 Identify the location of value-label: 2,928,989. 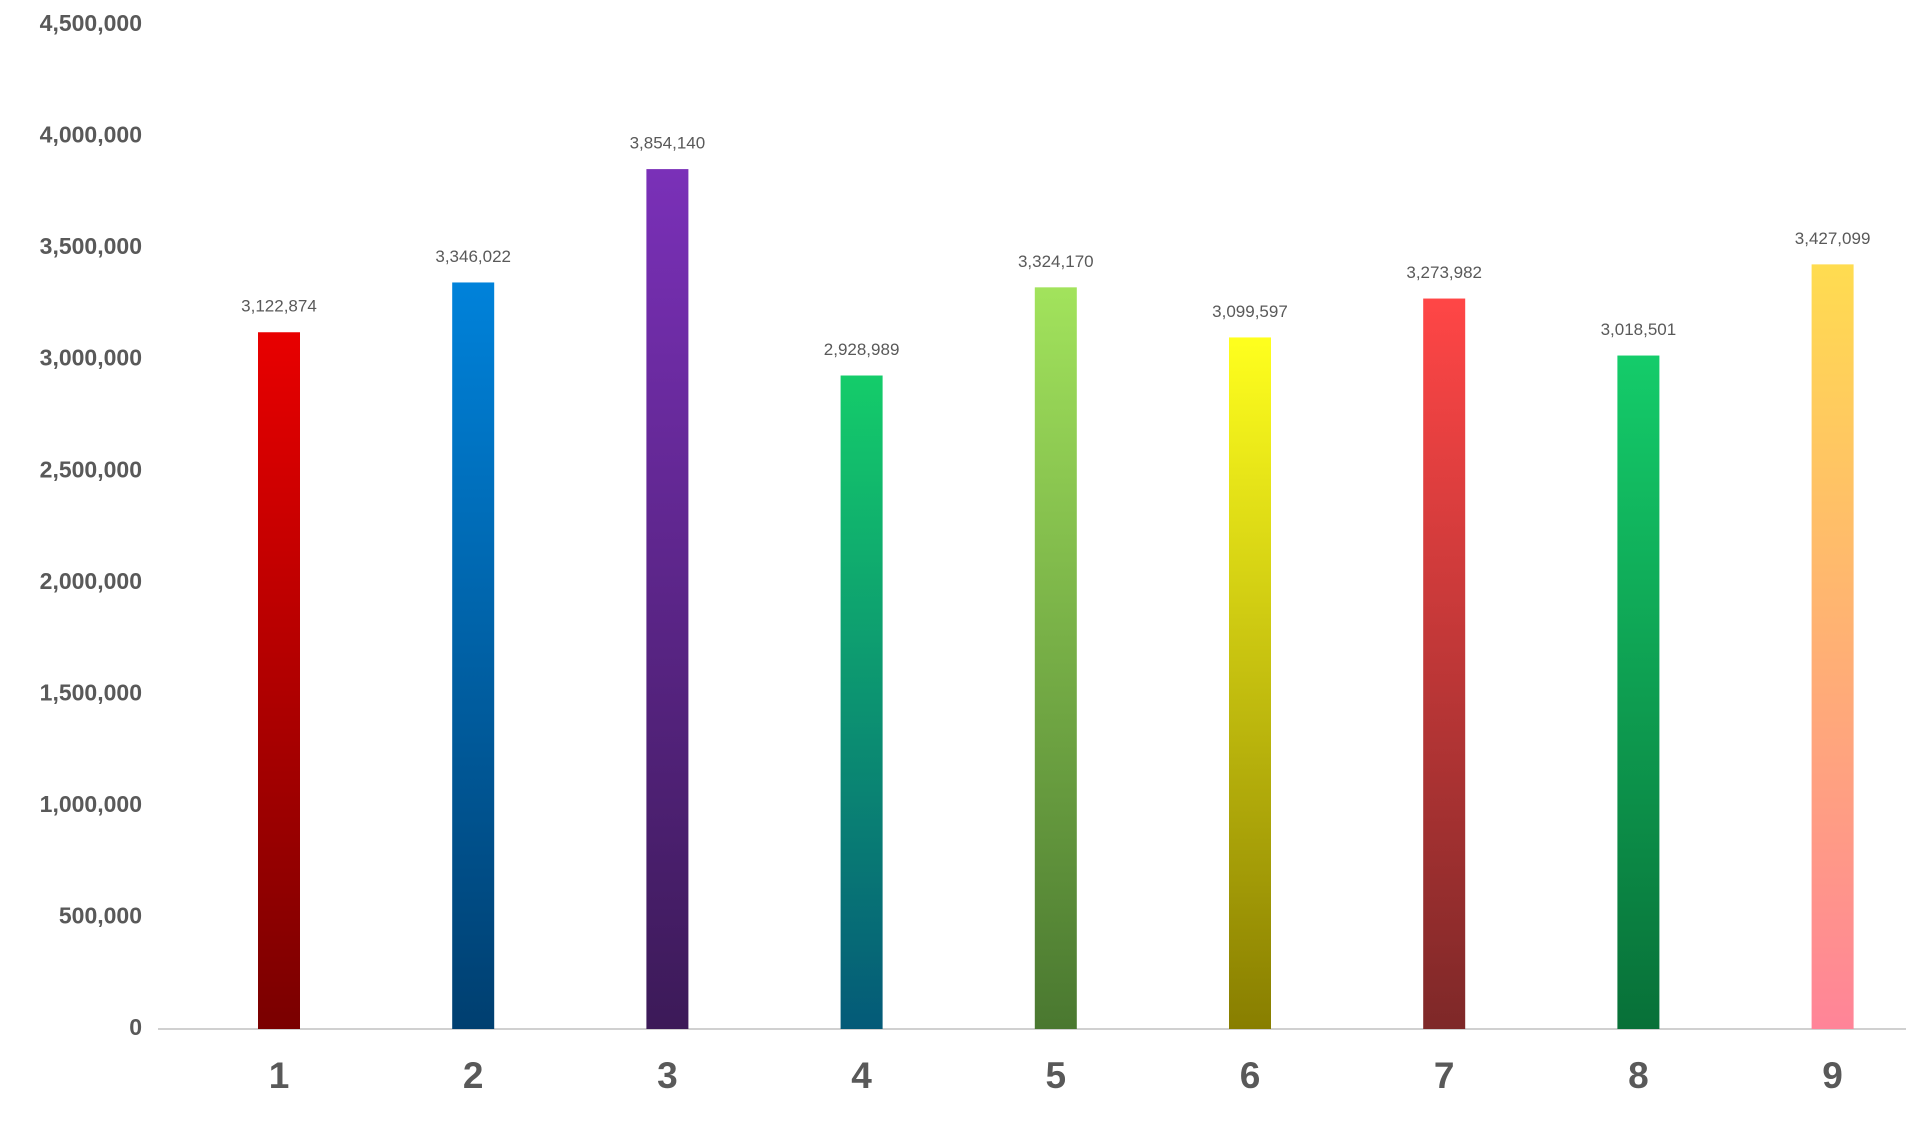
(862, 349).